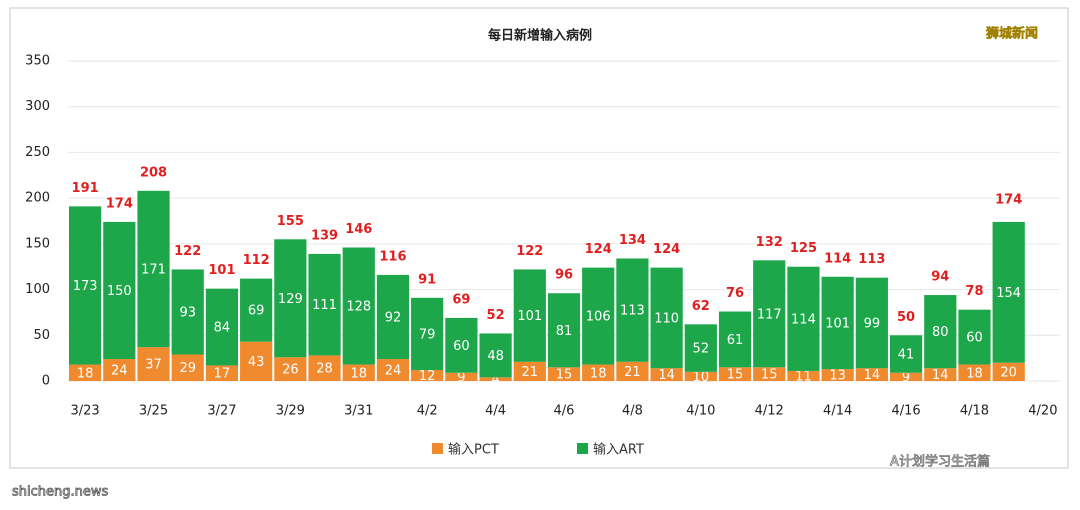 The height and width of the screenshot is (510, 1080). I want to click on value-label: 15, so click(735, 375).